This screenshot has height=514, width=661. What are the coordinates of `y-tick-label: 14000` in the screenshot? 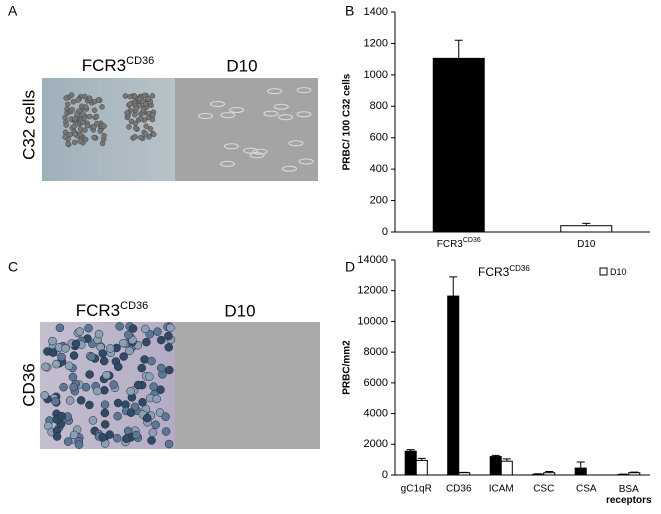 It's located at (372, 260).